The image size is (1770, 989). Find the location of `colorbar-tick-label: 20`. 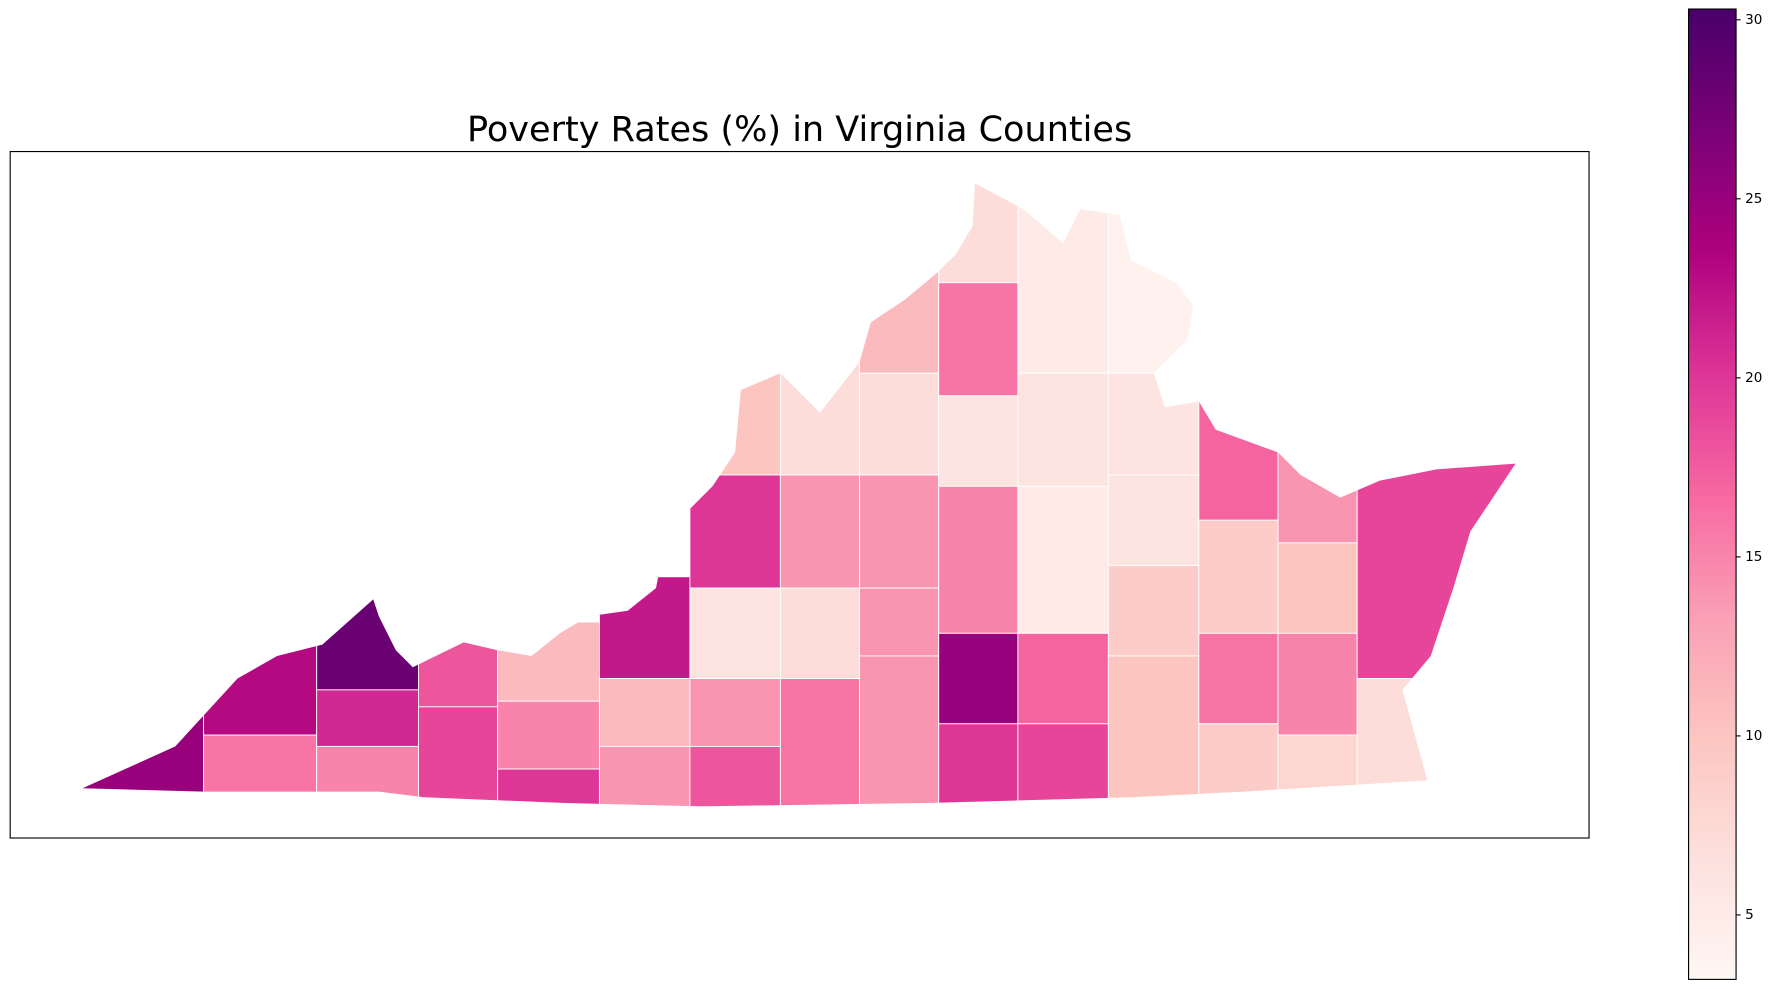

colorbar-tick-label: 20 is located at coordinates (1753, 378).